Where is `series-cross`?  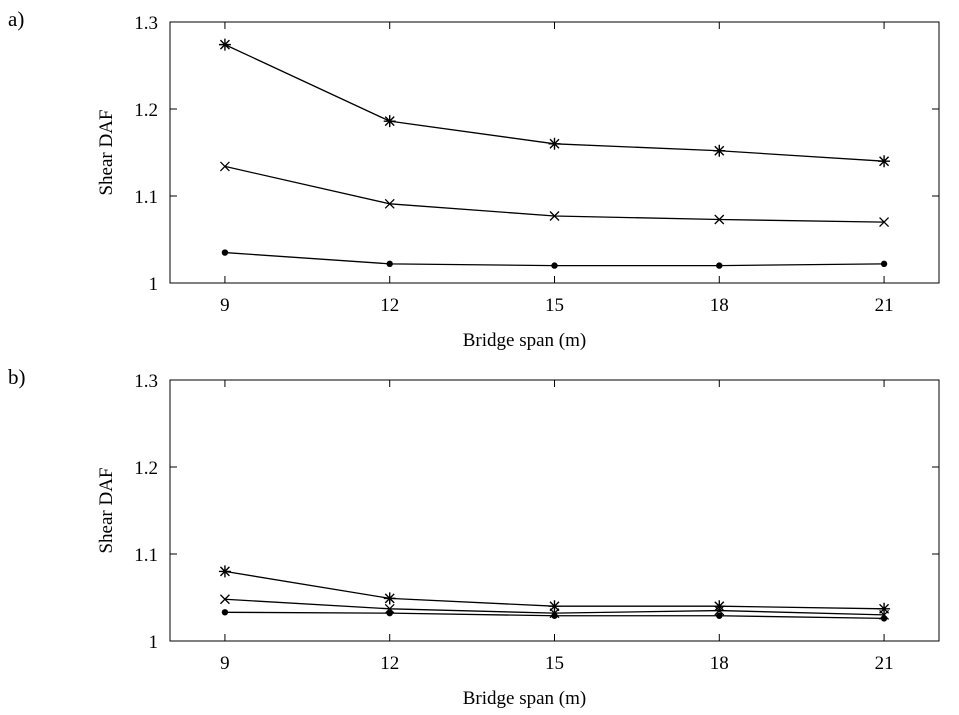 series-cross is located at coordinates (554, 194).